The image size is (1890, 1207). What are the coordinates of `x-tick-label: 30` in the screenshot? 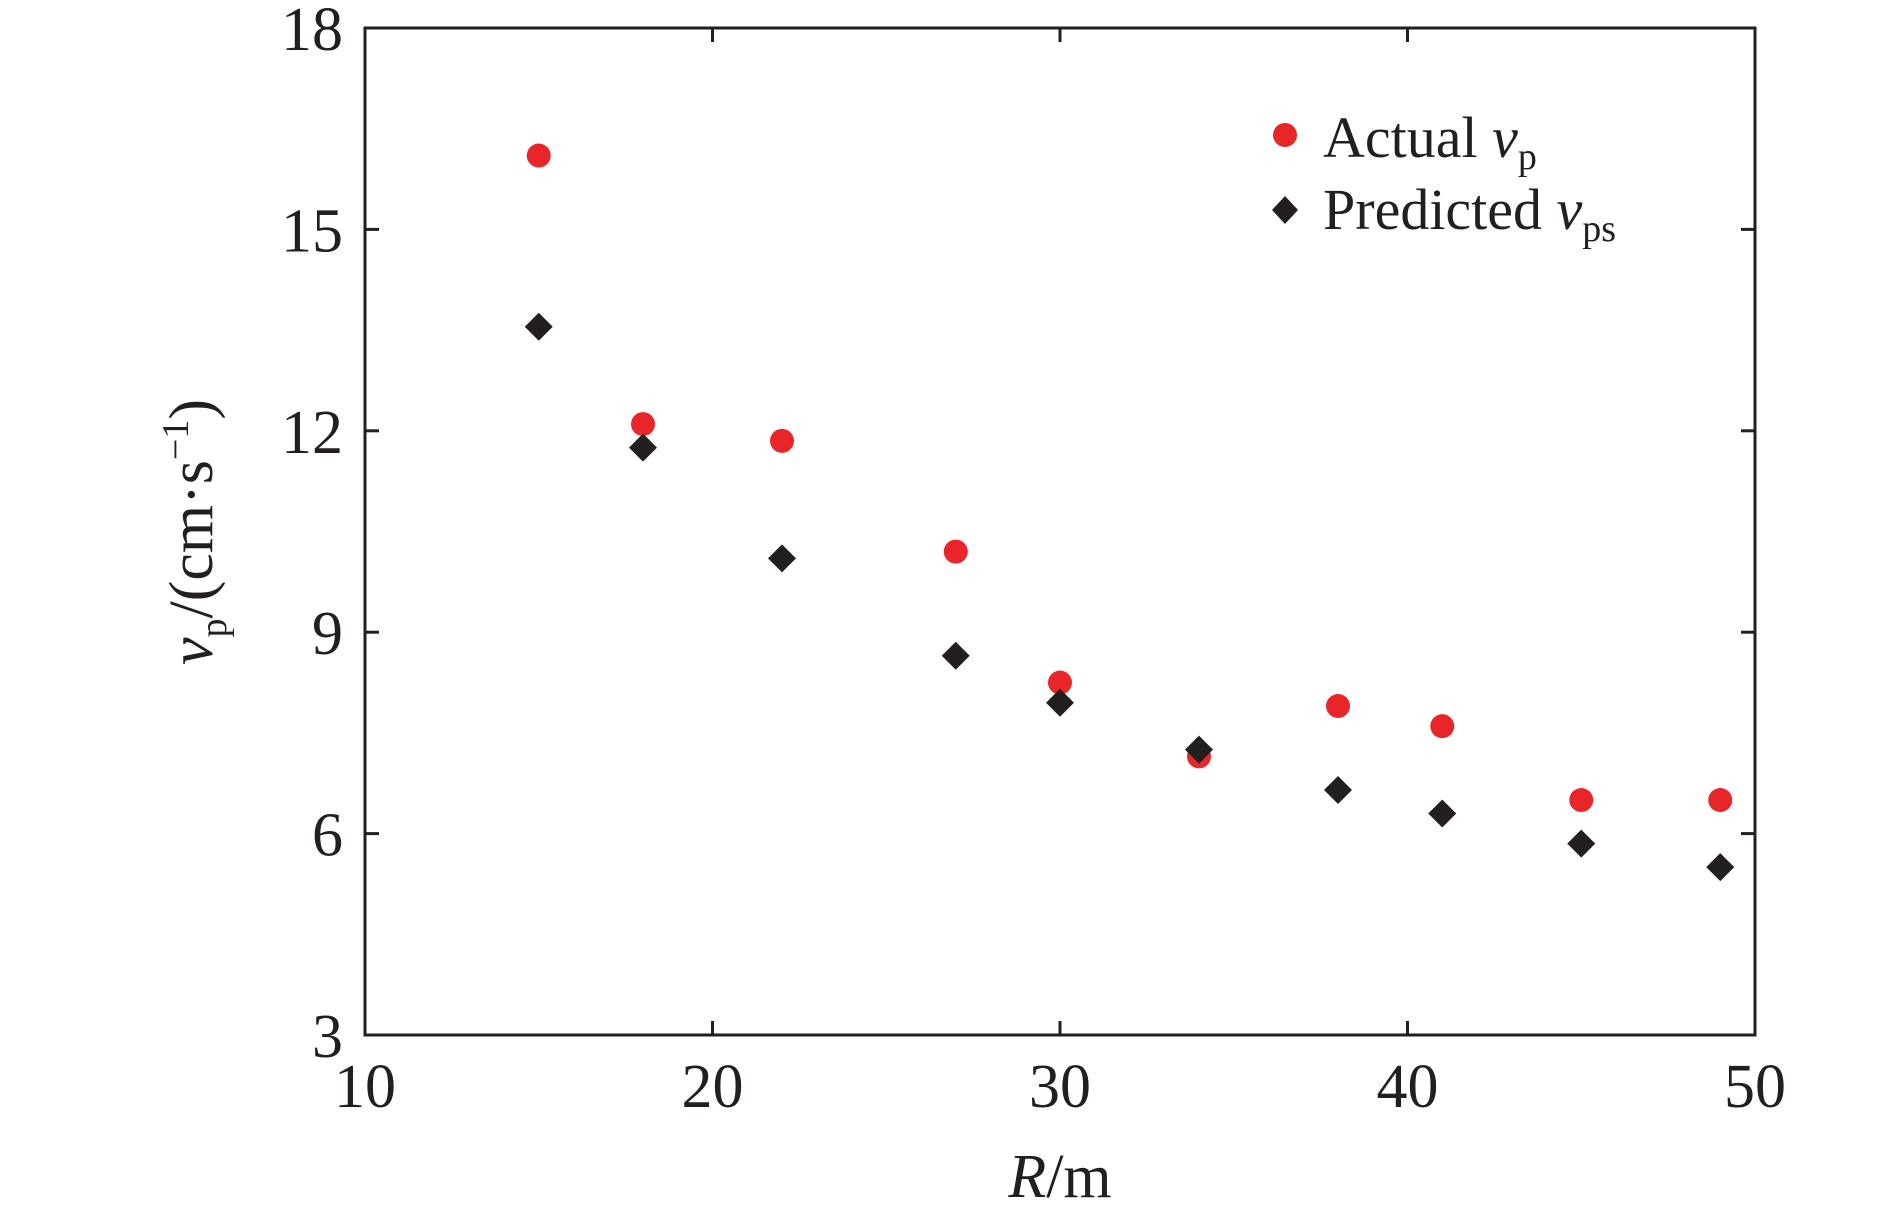 It's located at (1060, 1087).